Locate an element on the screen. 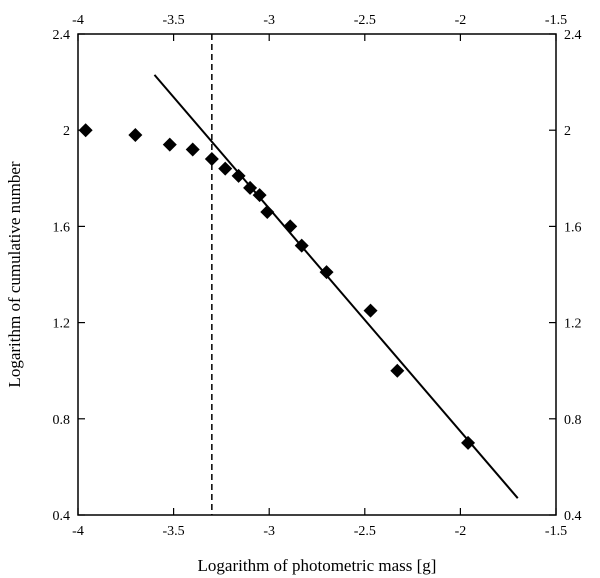  y-tick-label-right: 2.4 is located at coordinates (573, 35).